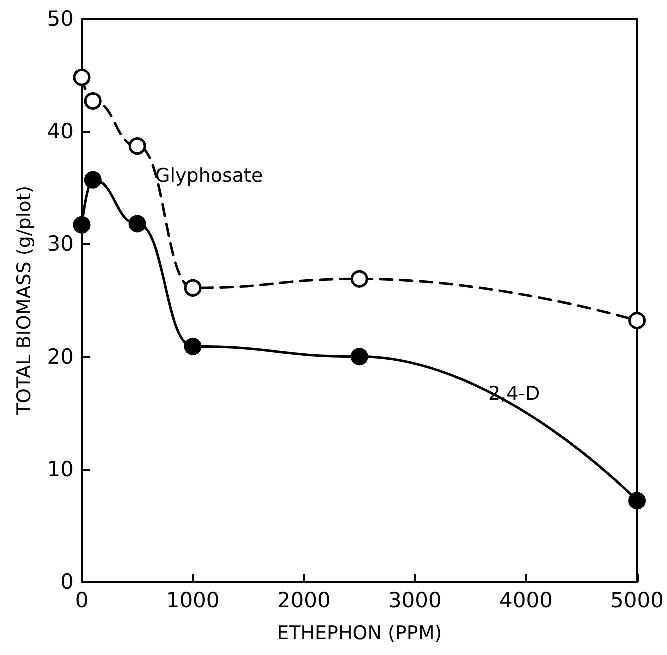 The height and width of the screenshot is (655, 667). What do you see at coordinates (60, 19) in the screenshot?
I see `y-tick-label: 50` at bounding box center [60, 19].